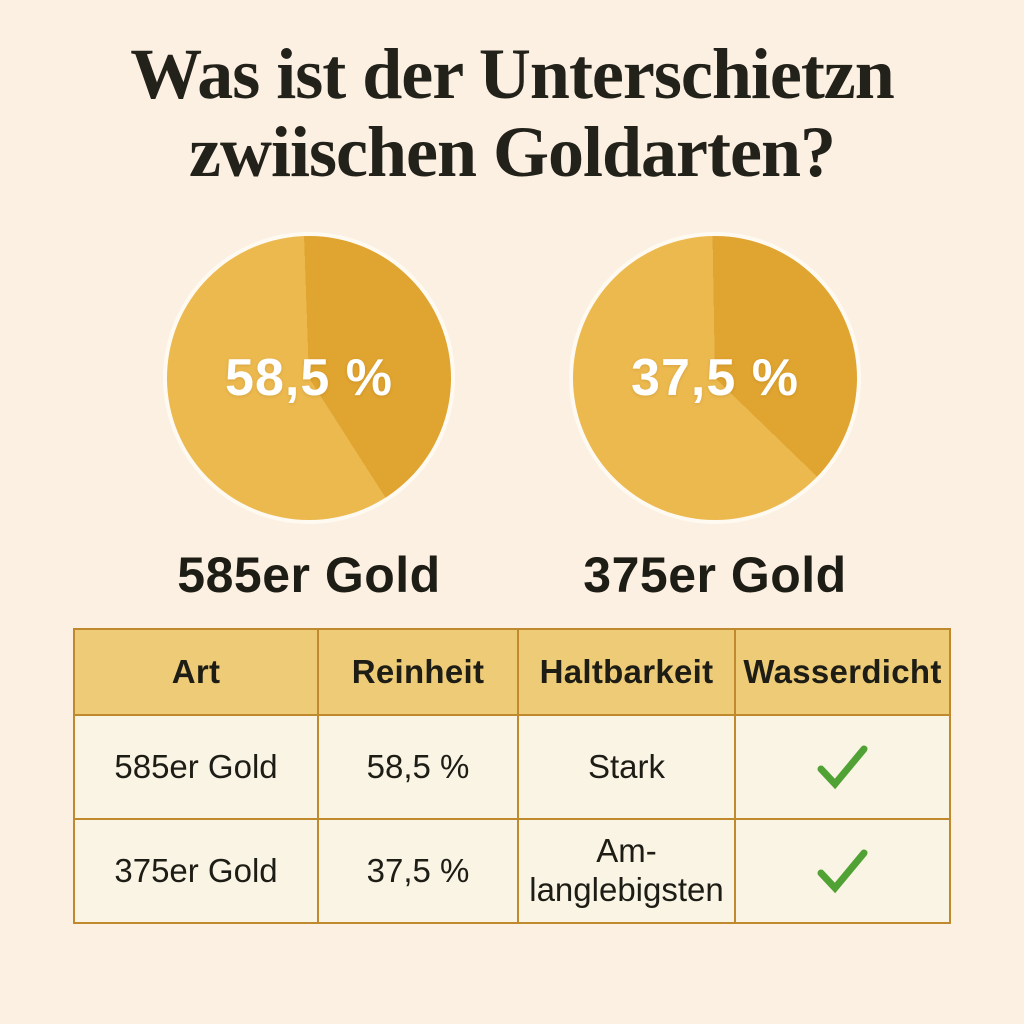 This screenshot has height=1024, width=1024. What do you see at coordinates (309, 574) in the screenshot?
I see `pie-caption-585er-gold: 585er Gold` at bounding box center [309, 574].